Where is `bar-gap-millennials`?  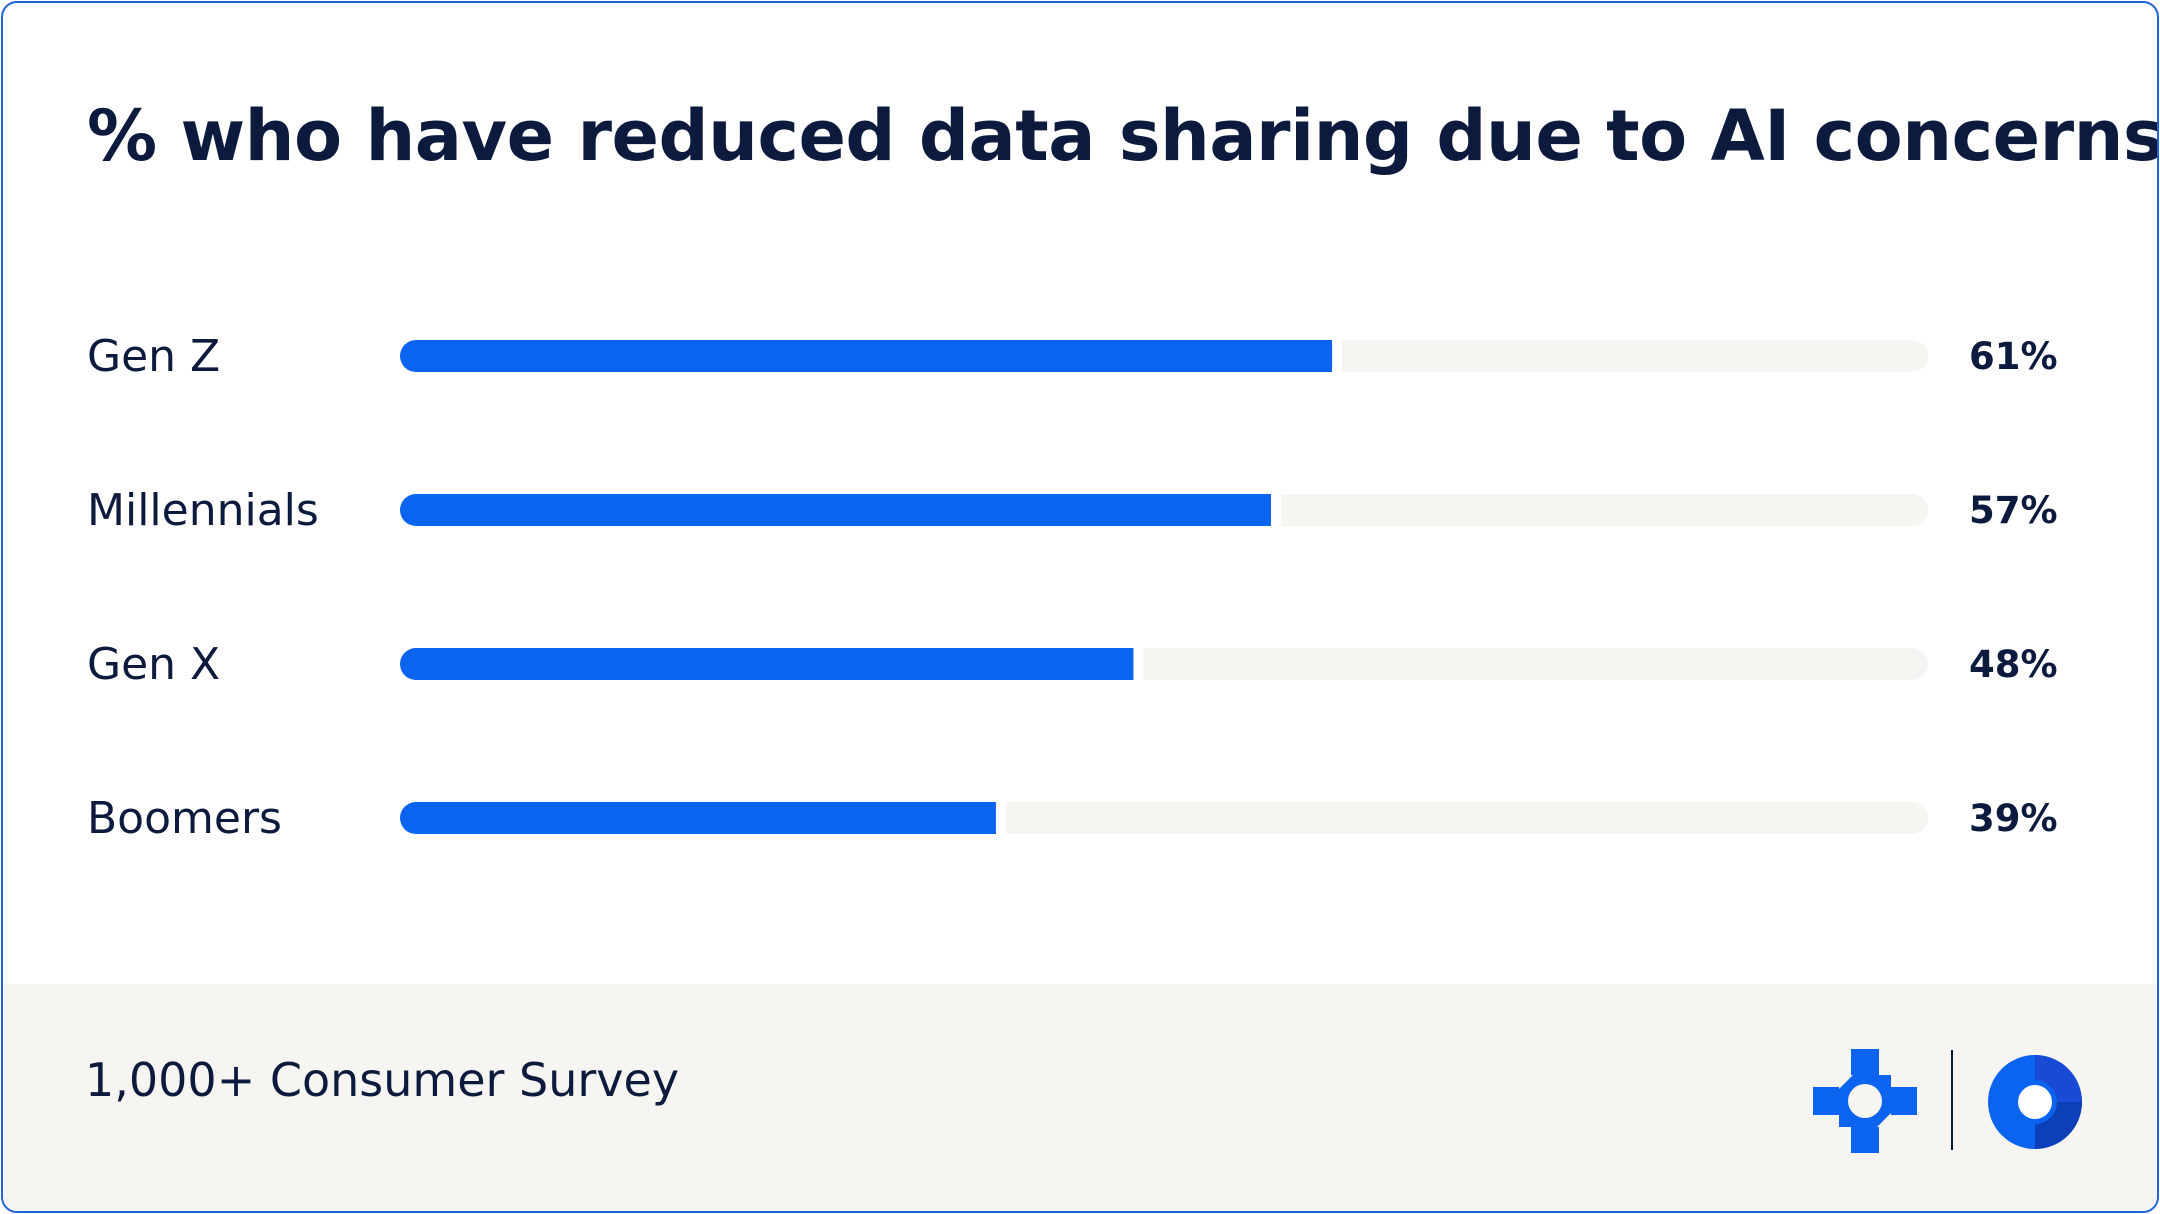 bar-gap-millennials is located at coordinates (1275, 510).